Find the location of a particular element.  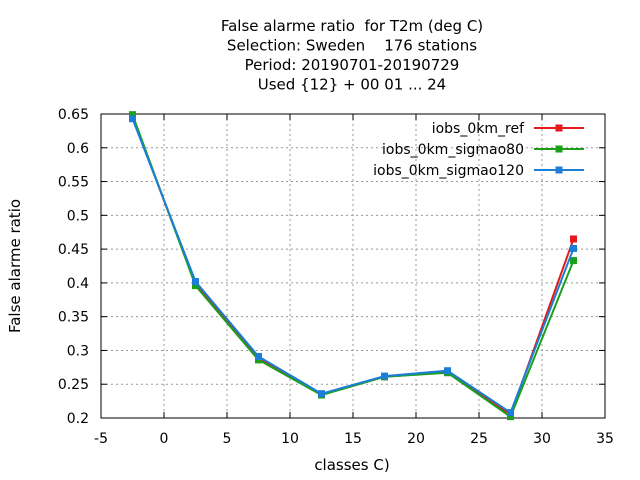

x-axis-label: classes C) is located at coordinates (351, 465).